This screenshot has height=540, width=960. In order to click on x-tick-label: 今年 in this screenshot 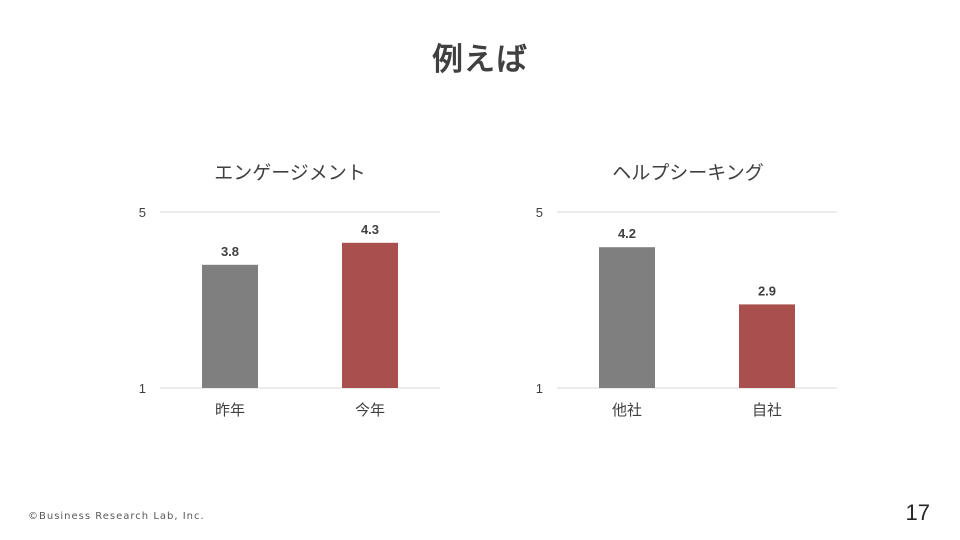, I will do `click(370, 410)`.